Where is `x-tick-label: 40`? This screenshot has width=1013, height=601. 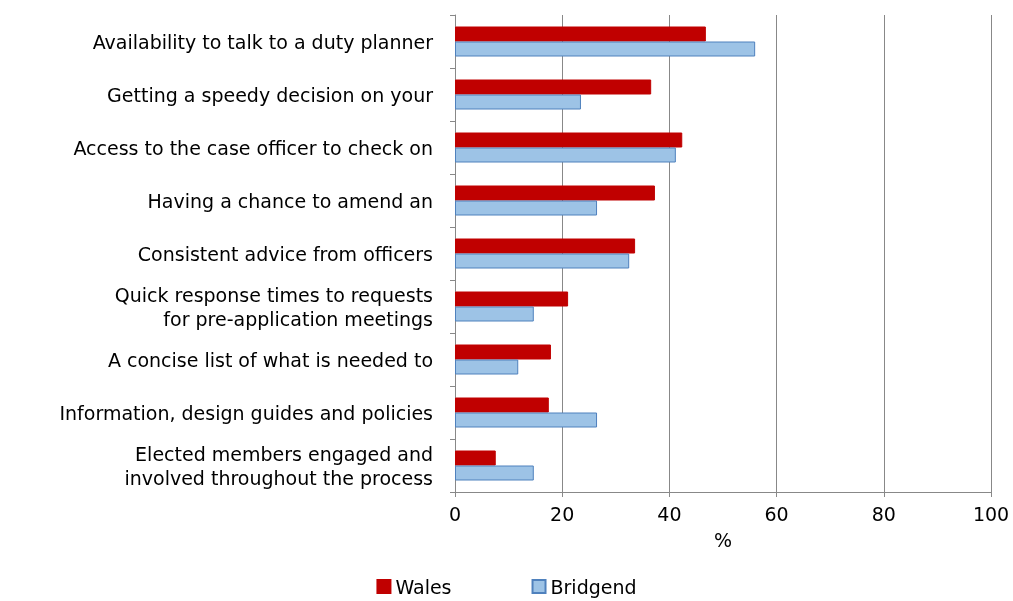
x-tick-label: 40 is located at coordinates (669, 513).